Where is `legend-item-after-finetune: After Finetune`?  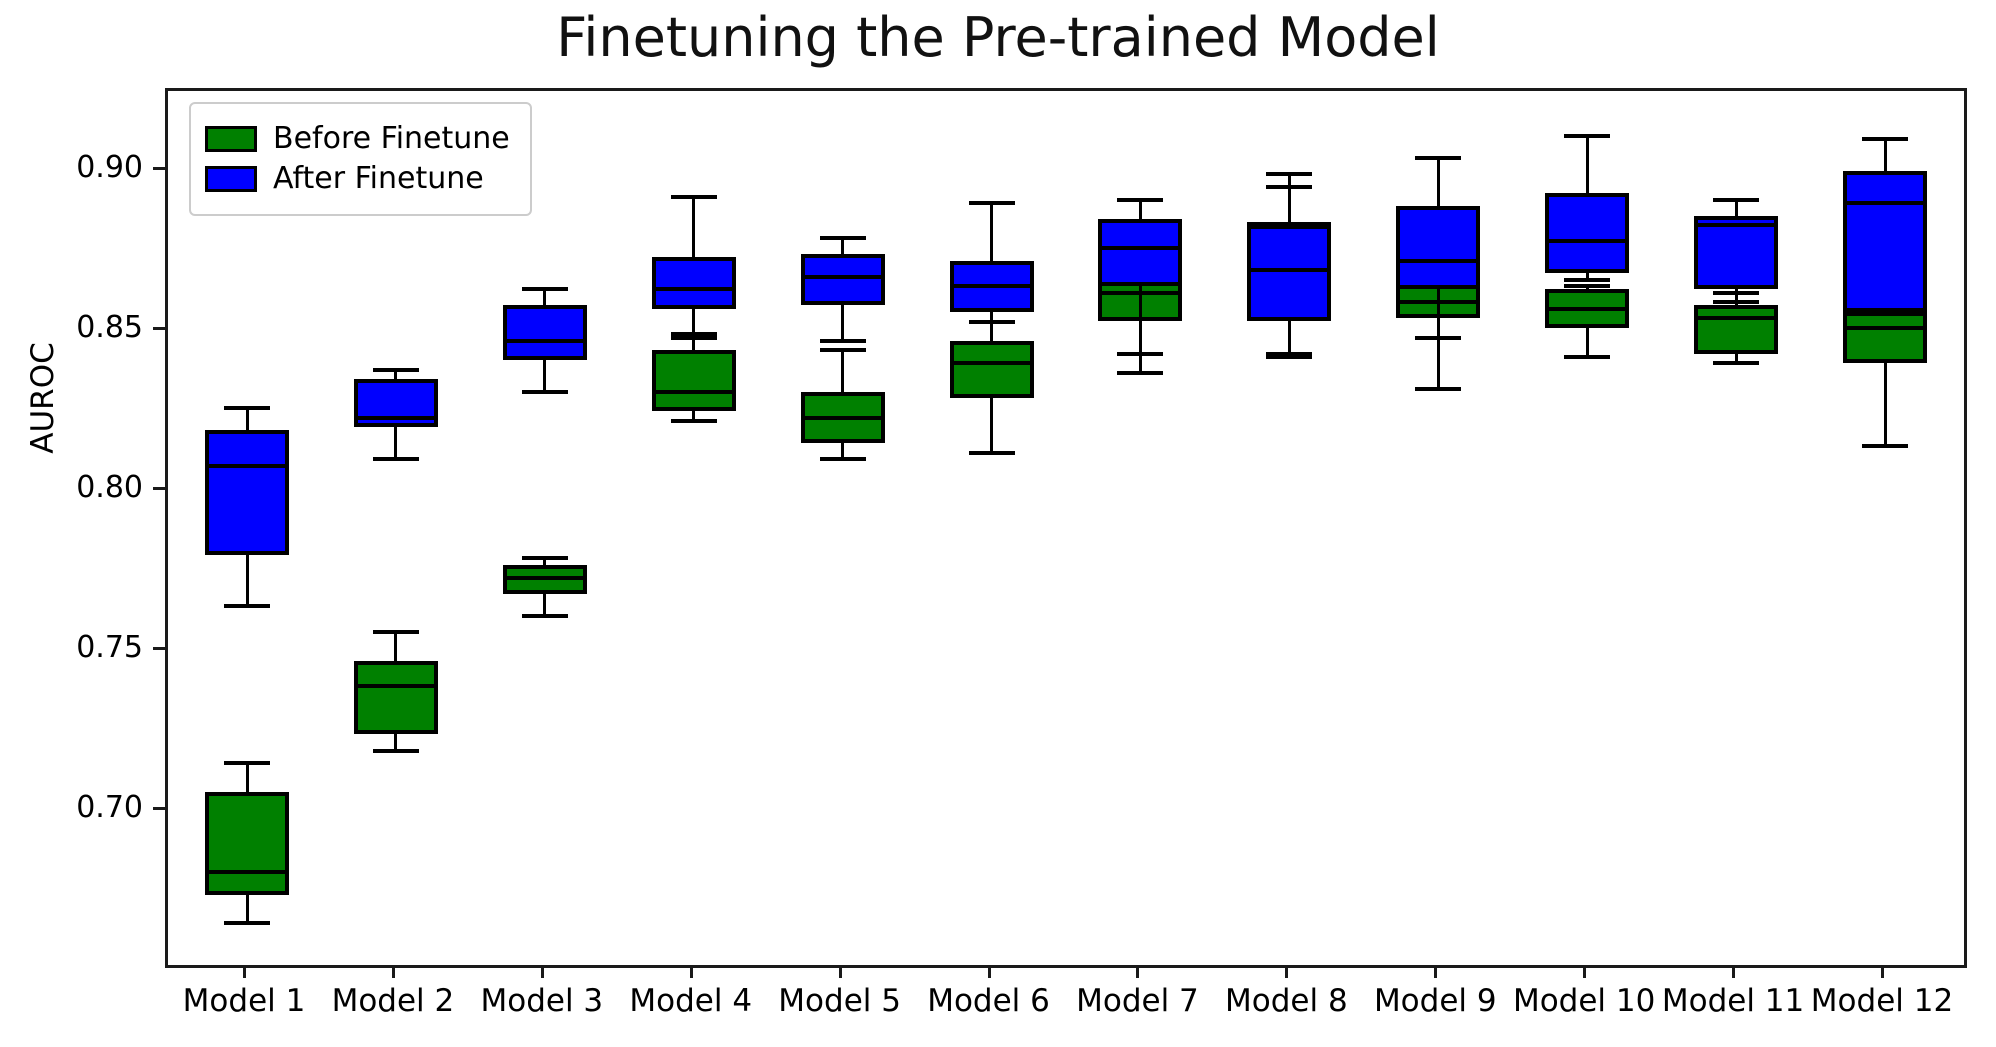 legend-item-after-finetune: After Finetune is located at coordinates (357, 179).